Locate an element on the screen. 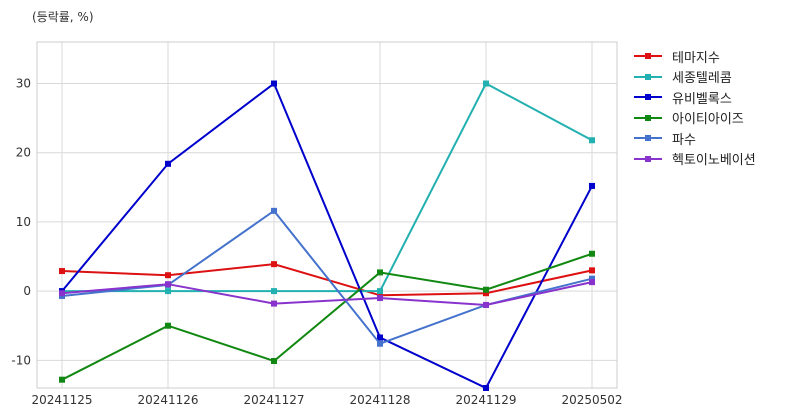  legend-label: 유비벨록스 is located at coordinates (702, 99).